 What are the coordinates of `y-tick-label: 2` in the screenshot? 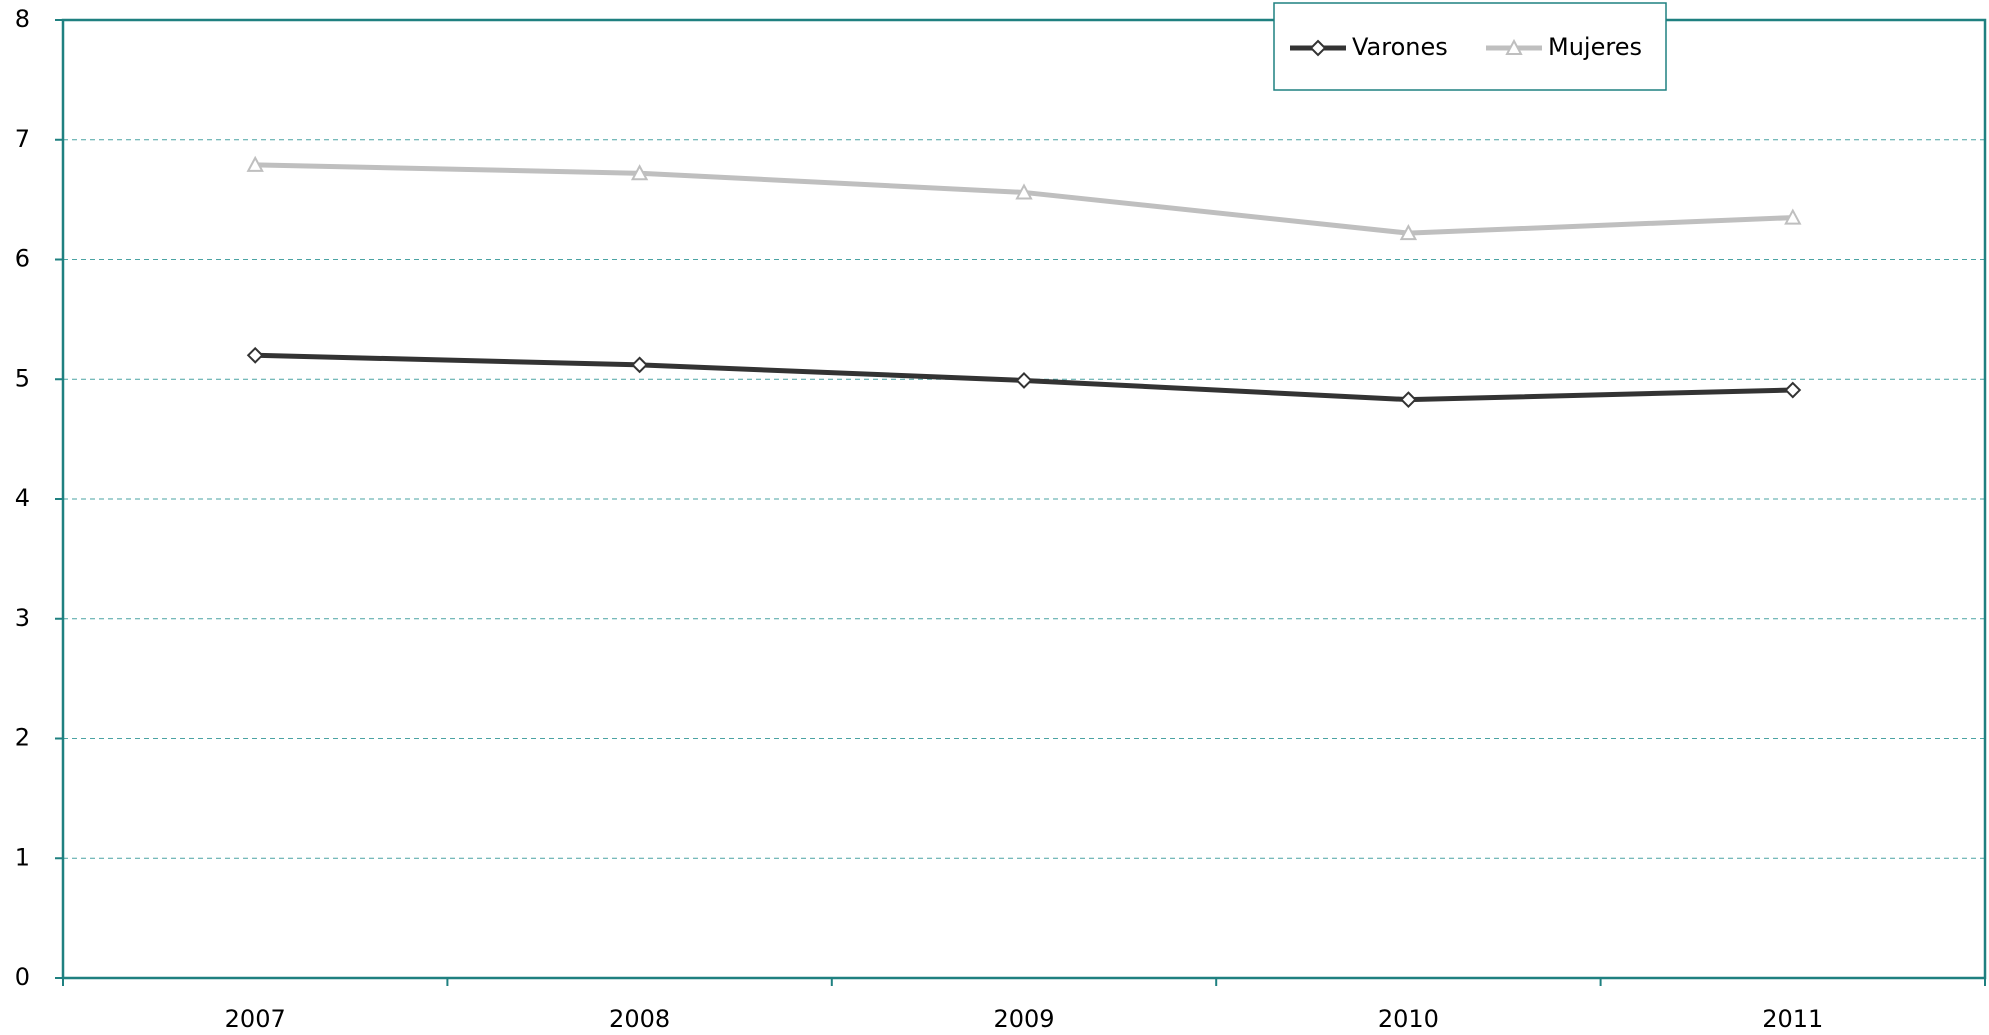 It's located at (22, 738).